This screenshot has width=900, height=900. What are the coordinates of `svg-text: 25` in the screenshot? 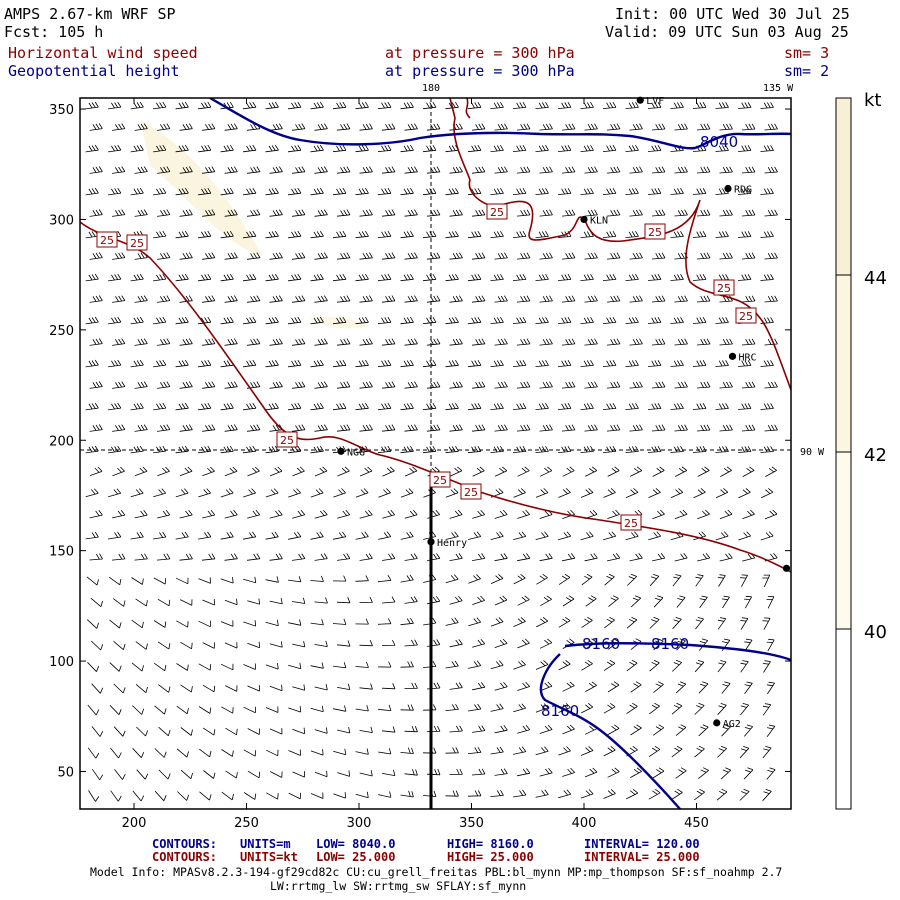 It's located at (107, 240).